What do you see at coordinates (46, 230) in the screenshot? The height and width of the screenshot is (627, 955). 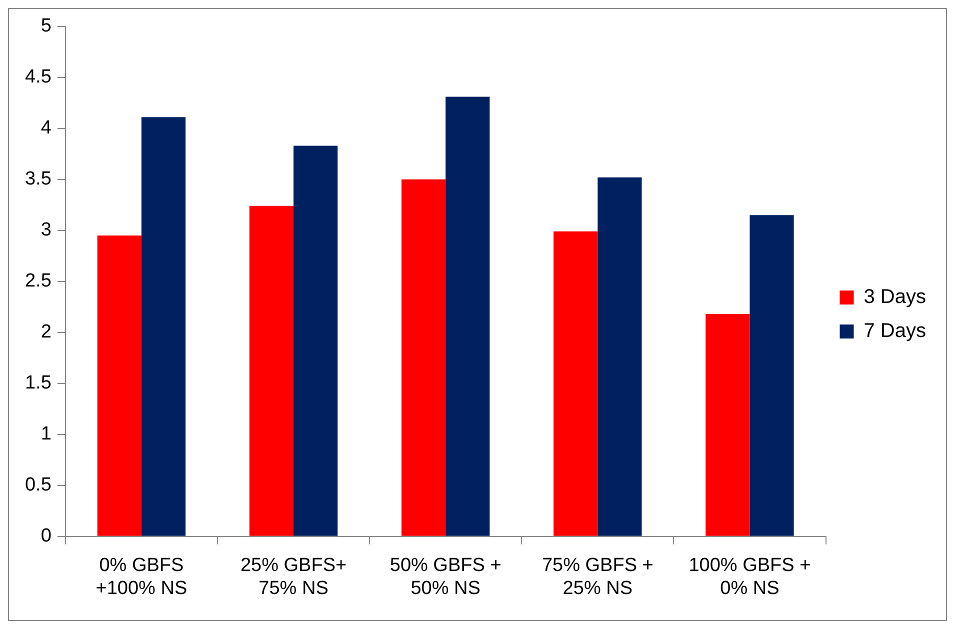 I see `y-tick-label: 3` at bounding box center [46, 230].